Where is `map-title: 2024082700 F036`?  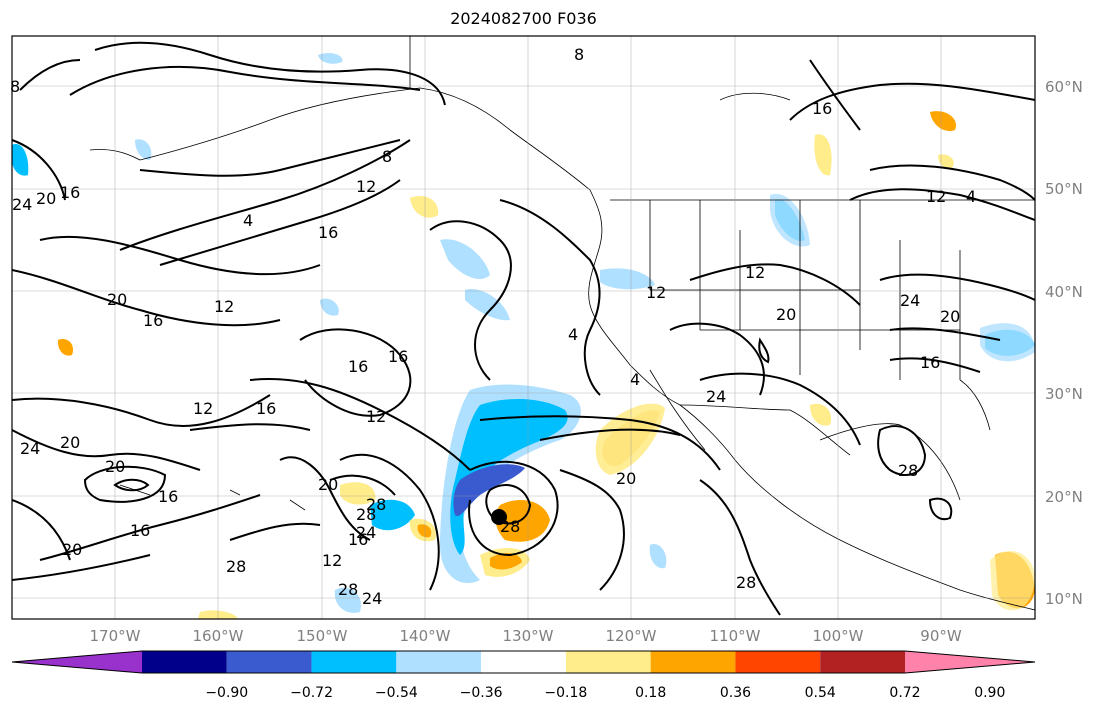
map-title: 2024082700 F036 is located at coordinates (523, 18).